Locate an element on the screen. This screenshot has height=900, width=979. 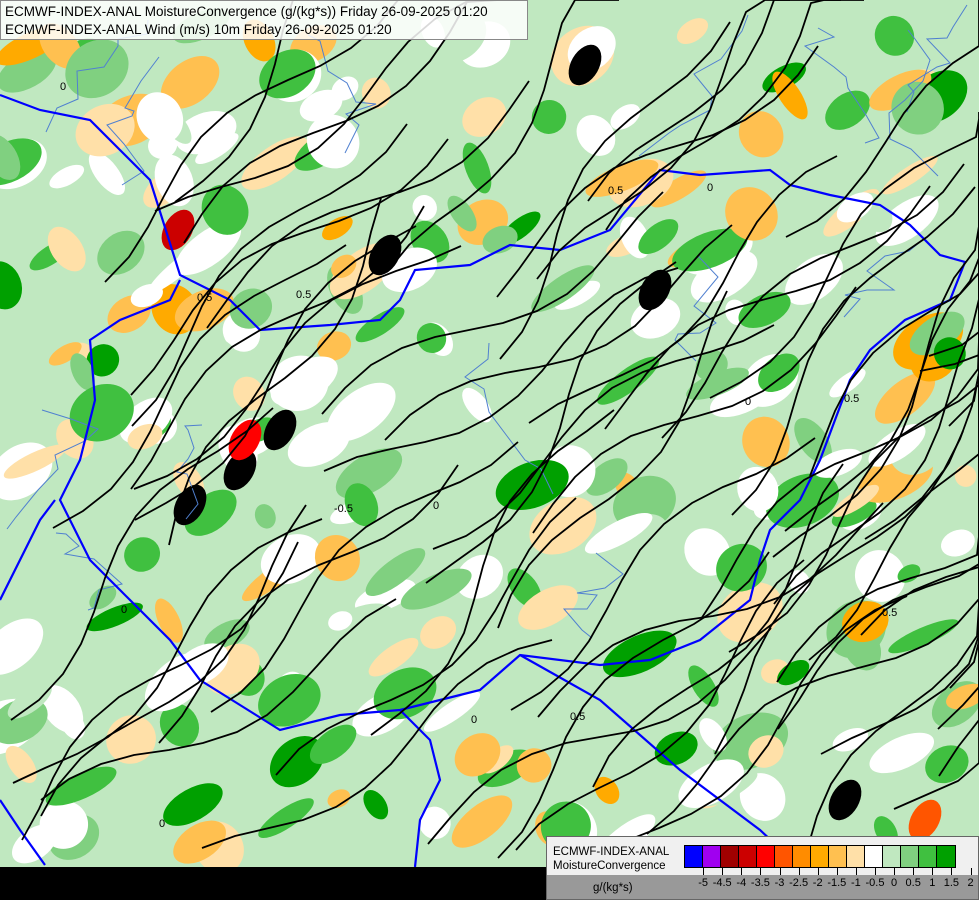
legend-tick-label: -0.5 is located at coordinates (875, 883).